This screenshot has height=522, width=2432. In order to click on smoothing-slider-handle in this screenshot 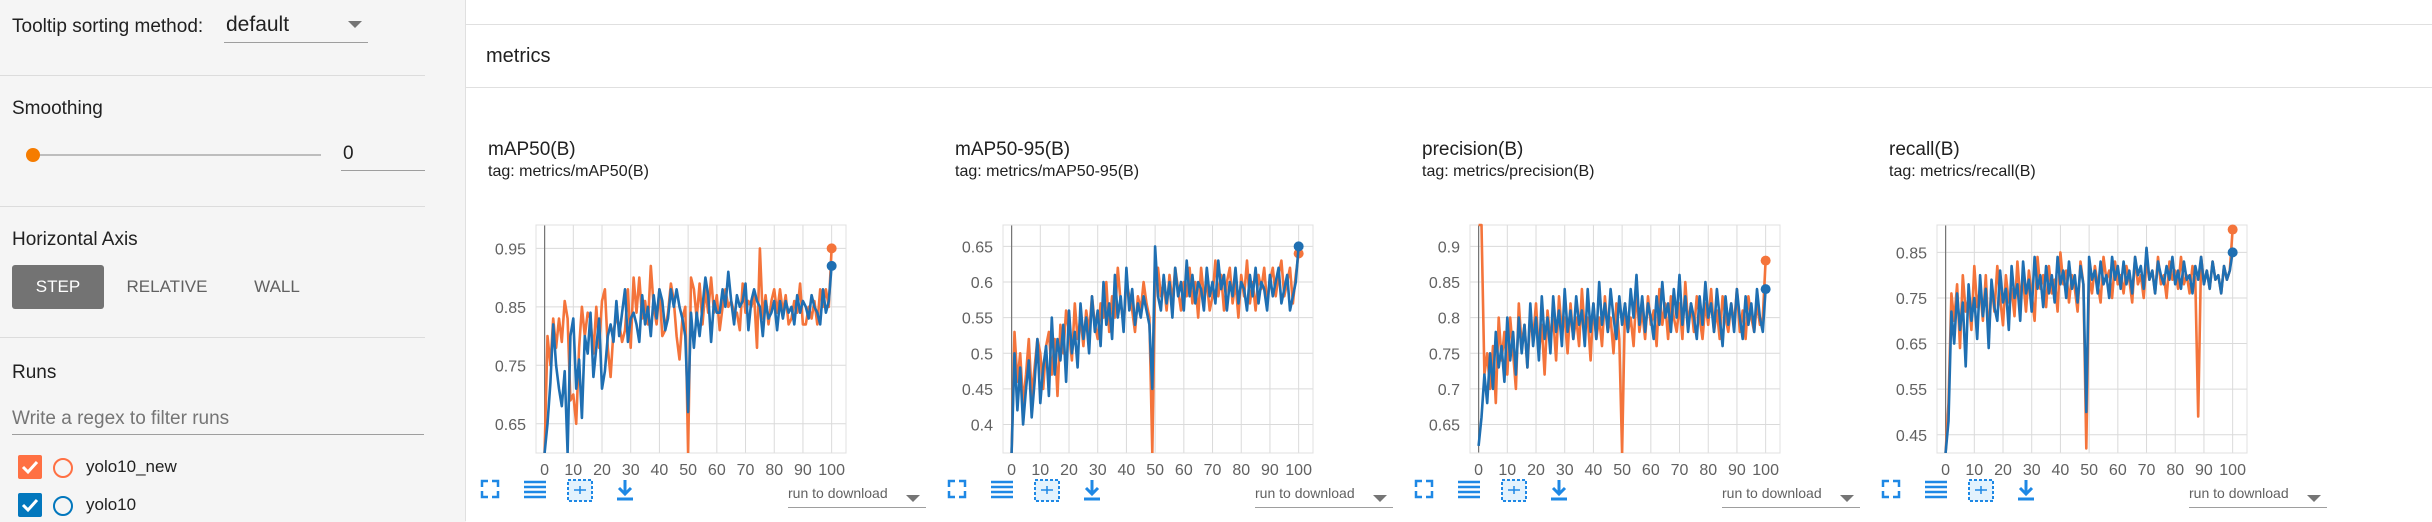, I will do `click(33, 155)`.